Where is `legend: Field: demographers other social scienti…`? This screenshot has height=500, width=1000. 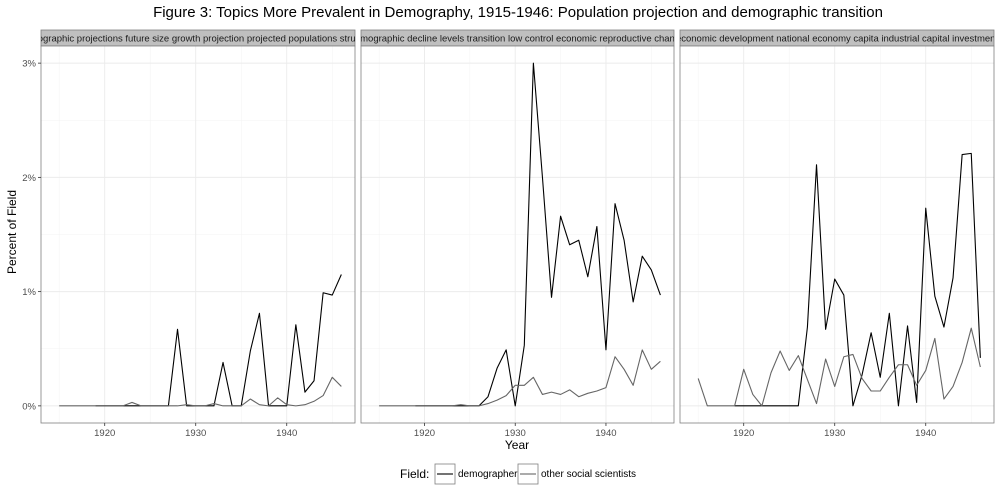 legend: Field: demographers other social scienti… is located at coordinates (518, 474).